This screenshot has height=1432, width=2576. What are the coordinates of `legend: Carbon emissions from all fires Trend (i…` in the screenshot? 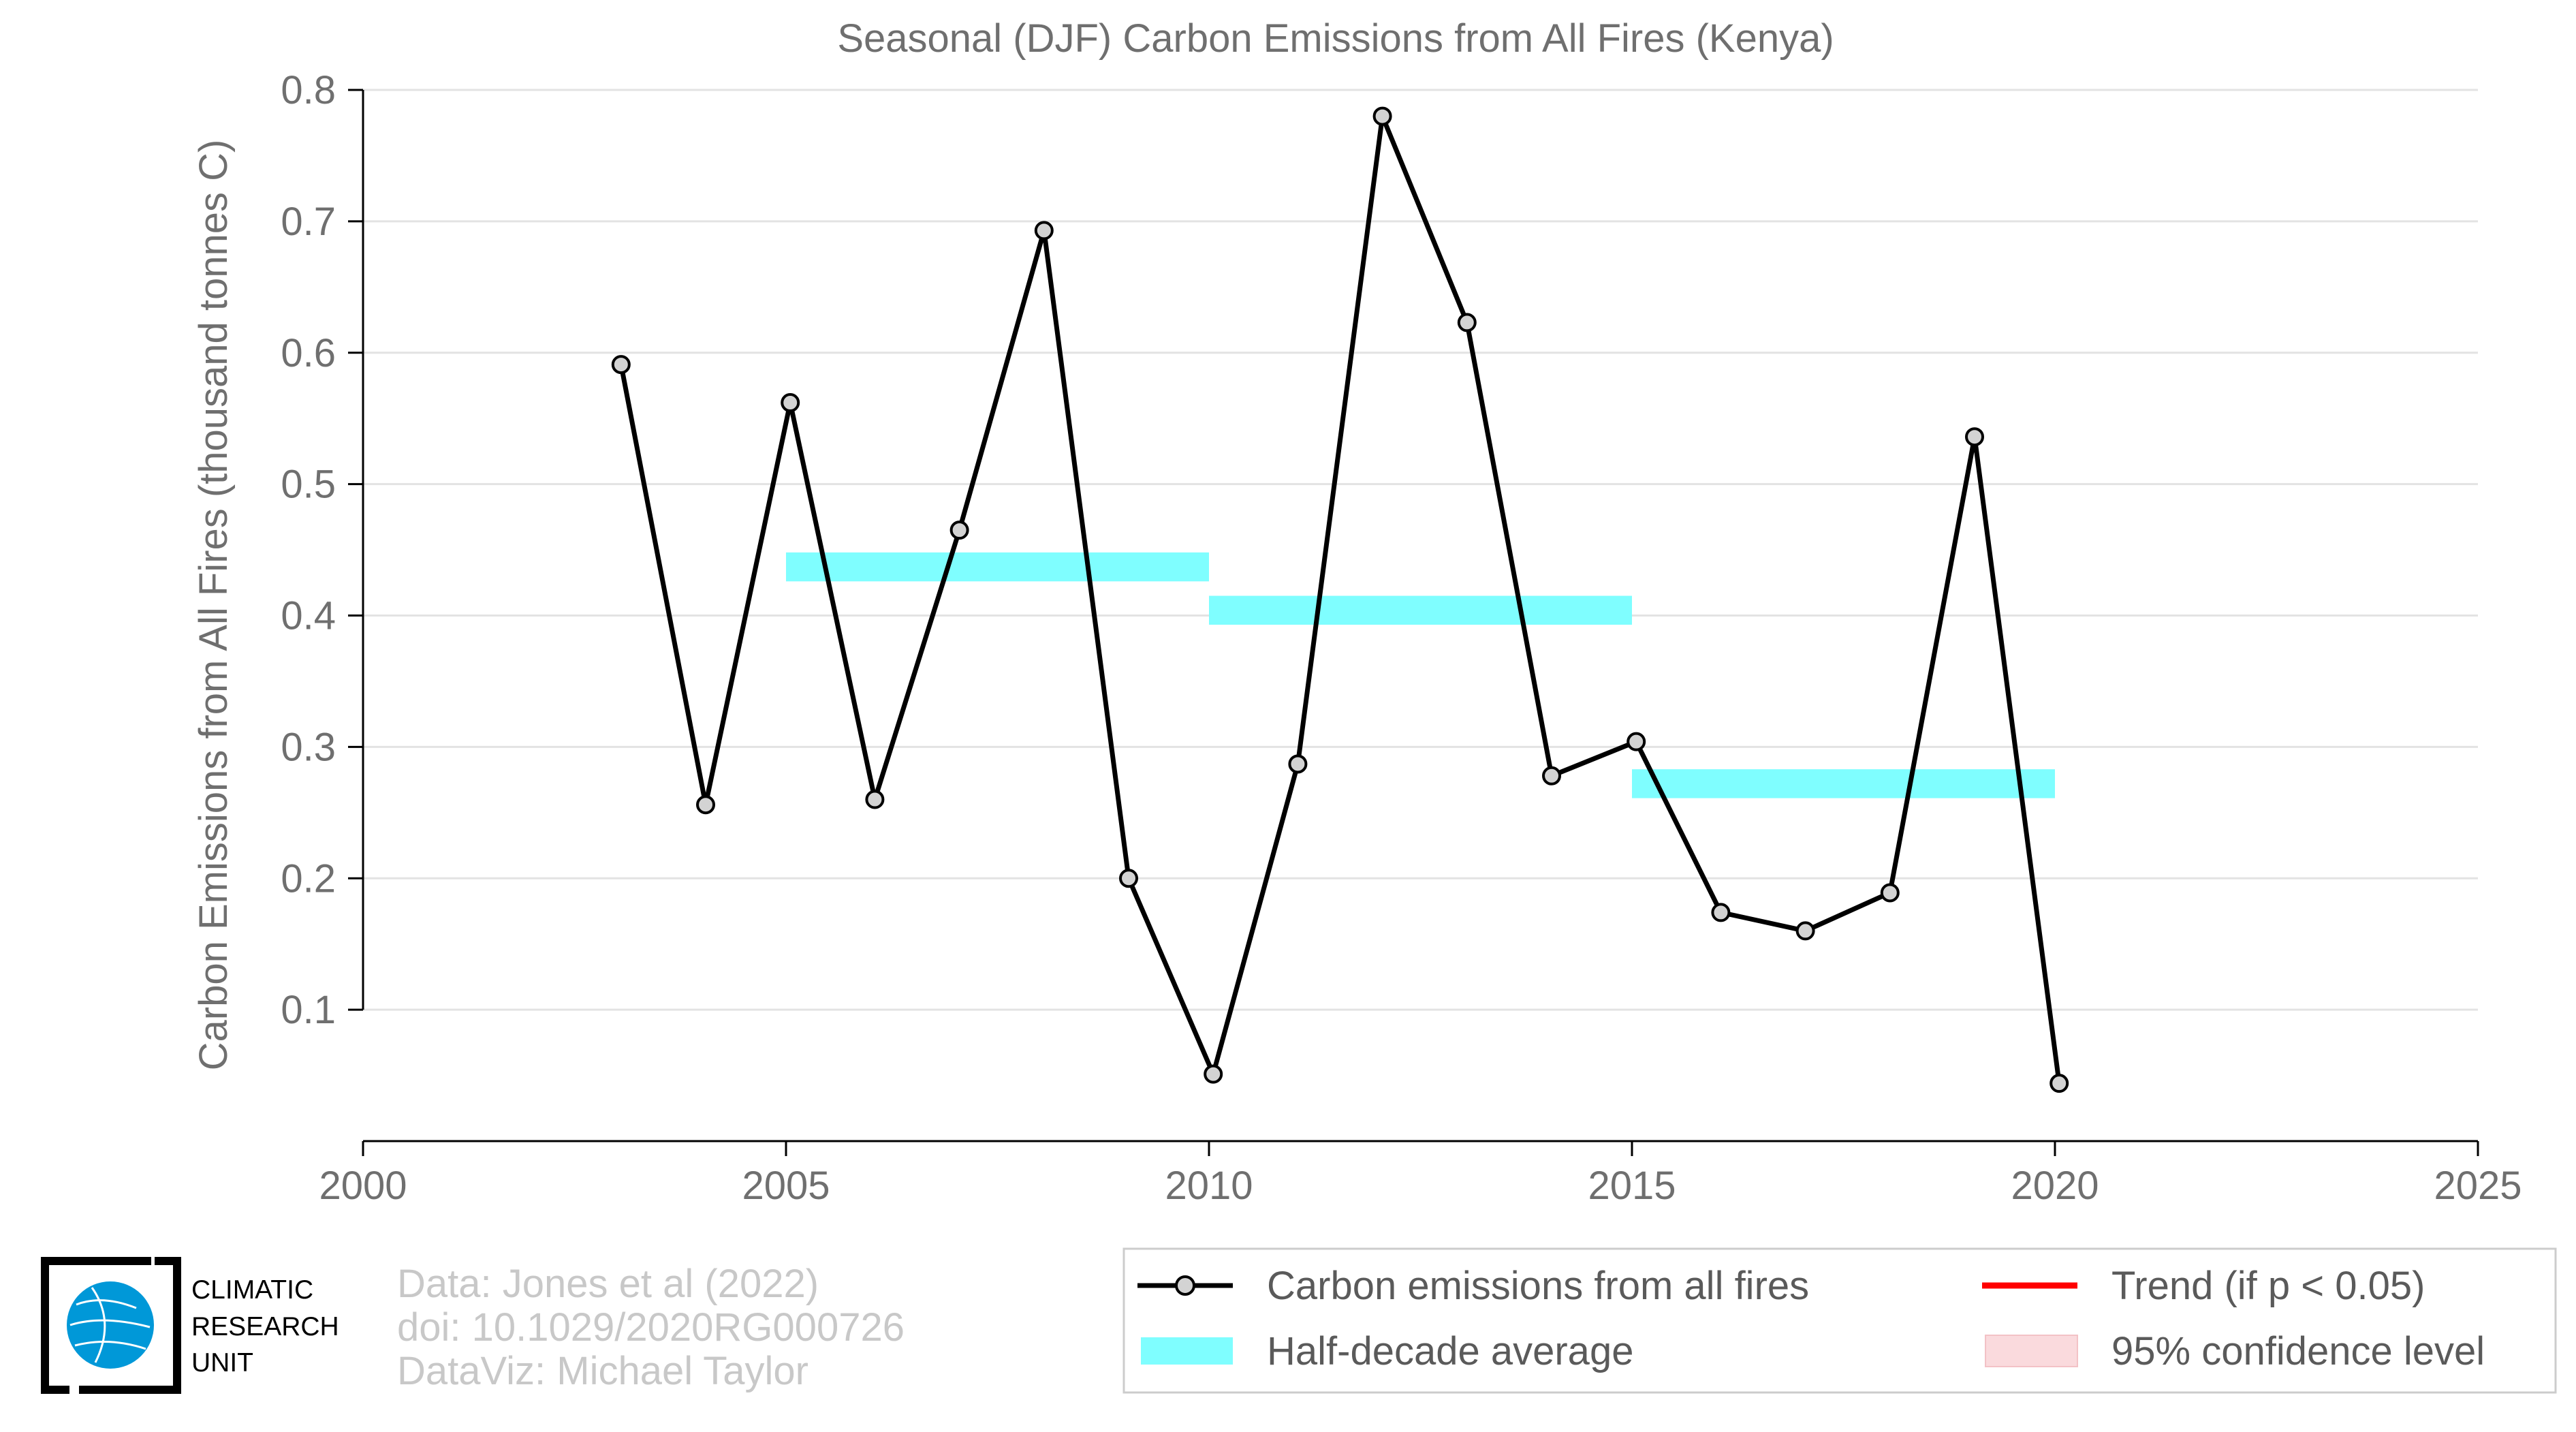 It's located at (1839, 1320).